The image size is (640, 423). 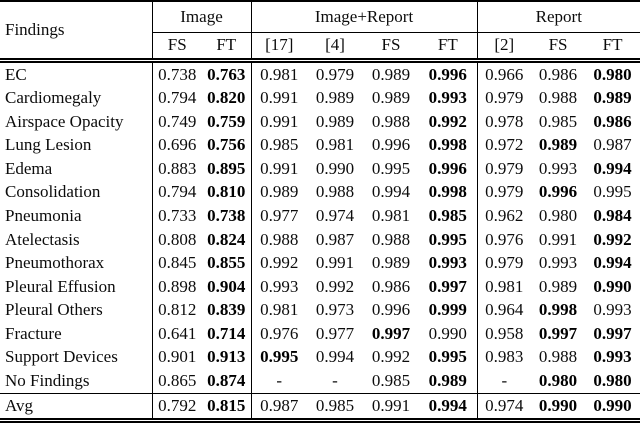 What do you see at coordinates (612, 145) in the screenshot?
I see `value-cell: 0.987` at bounding box center [612, 145].